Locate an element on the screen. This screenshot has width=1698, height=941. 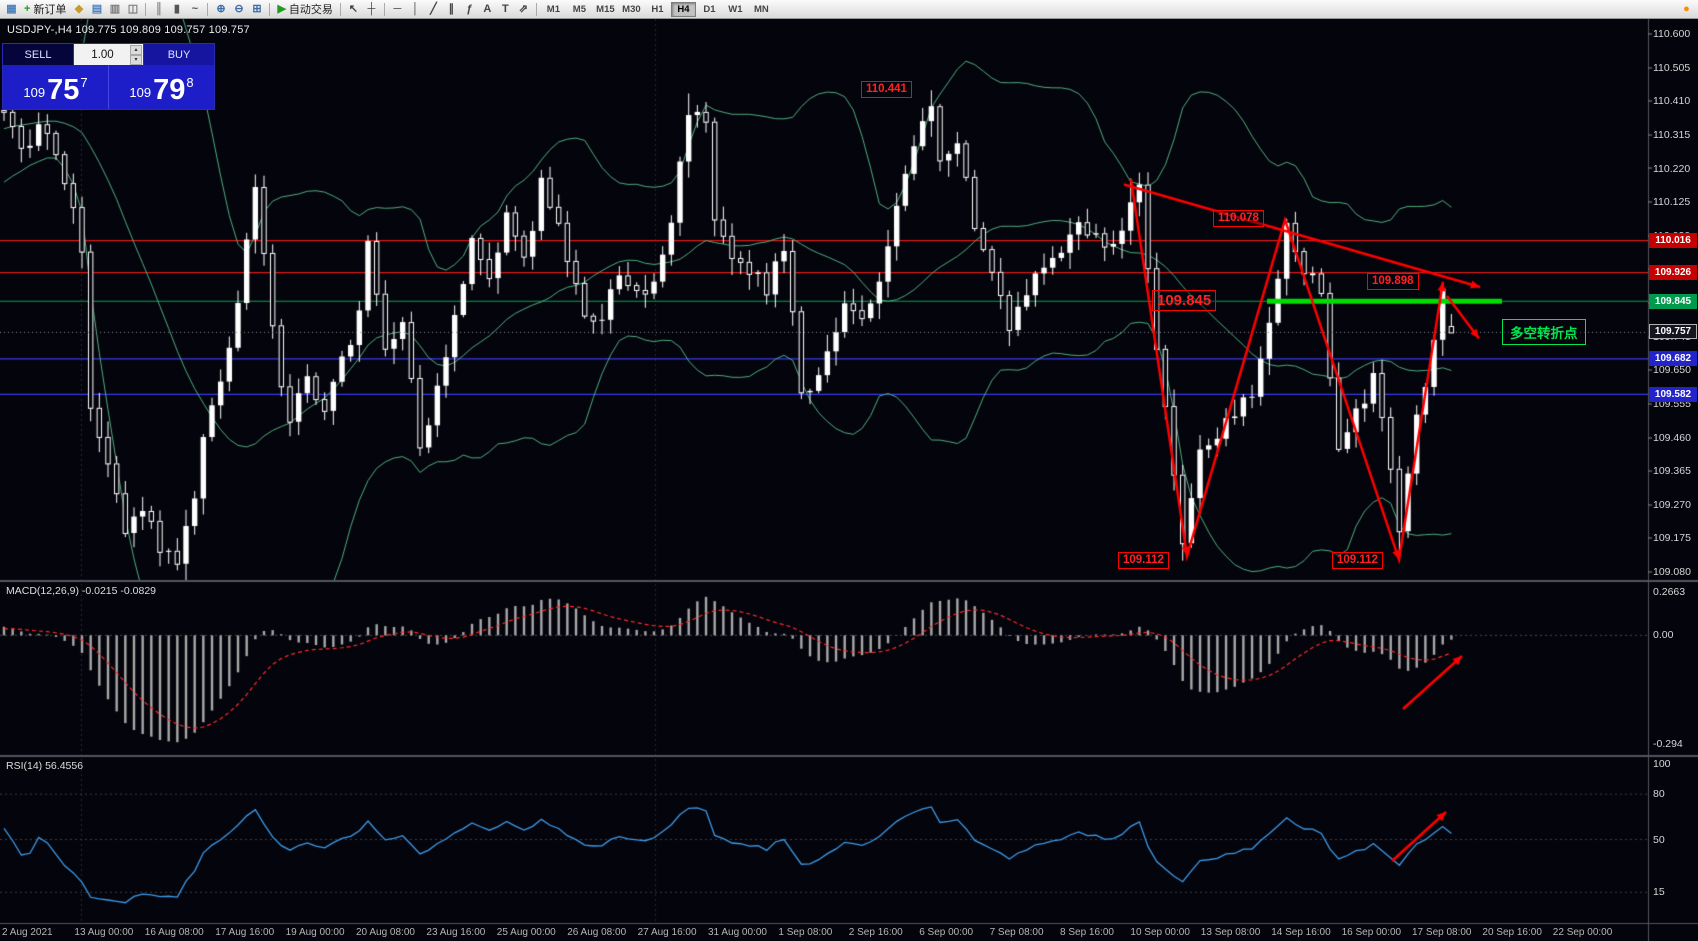
text-icon-glyph: A is located at coordinates (487, 8).